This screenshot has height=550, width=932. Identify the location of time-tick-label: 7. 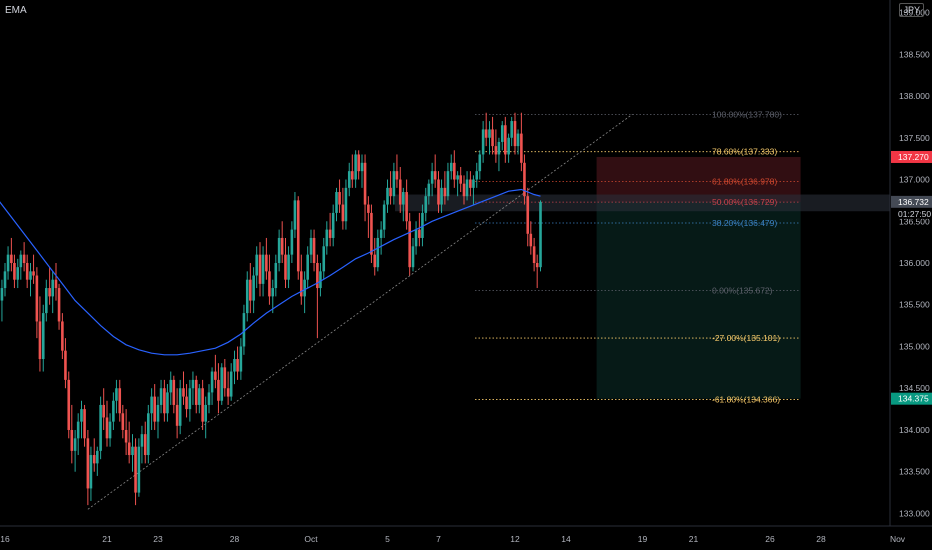
(438, 539).